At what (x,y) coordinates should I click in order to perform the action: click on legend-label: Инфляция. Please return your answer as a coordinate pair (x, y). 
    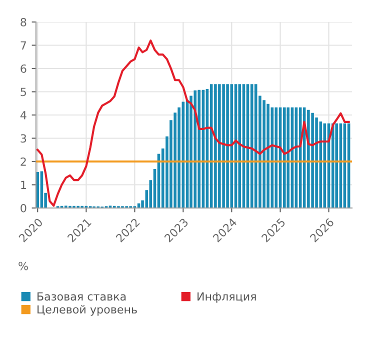
    Looking at the image, I should click on (227, 297).